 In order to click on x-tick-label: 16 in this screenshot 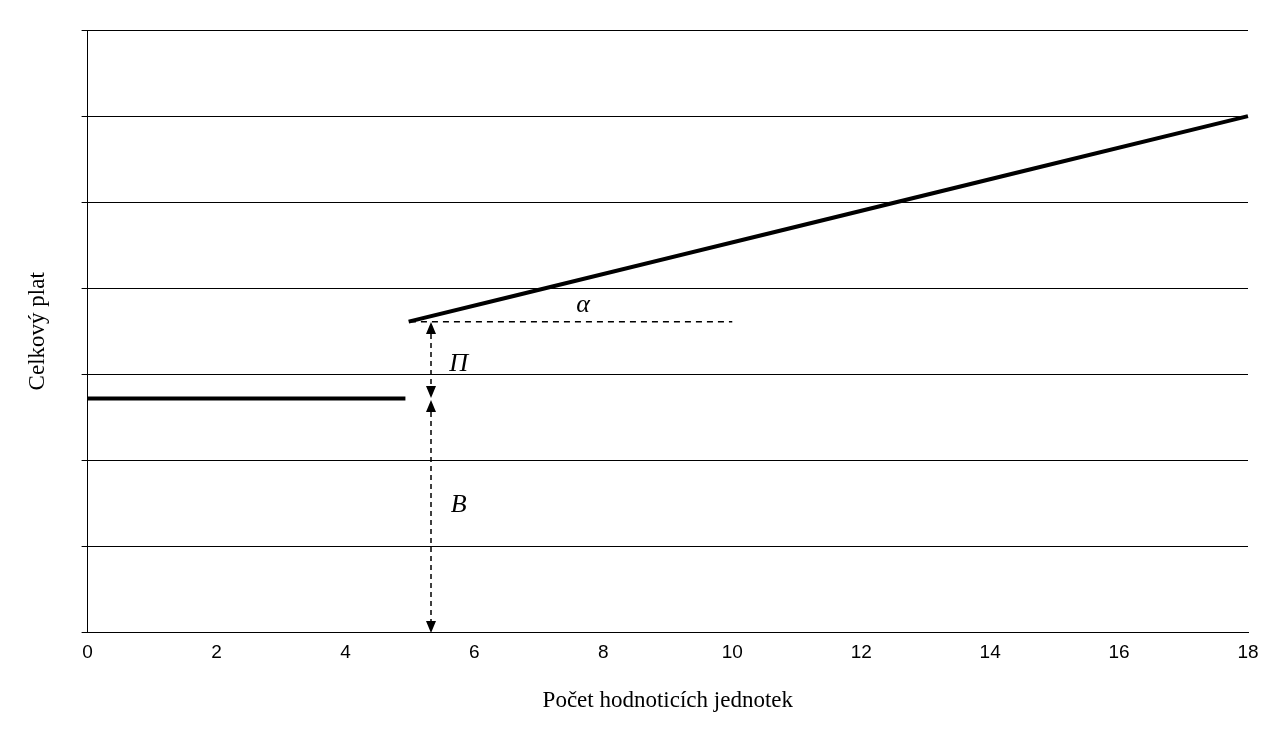, I will do `click(1119, 652)`.